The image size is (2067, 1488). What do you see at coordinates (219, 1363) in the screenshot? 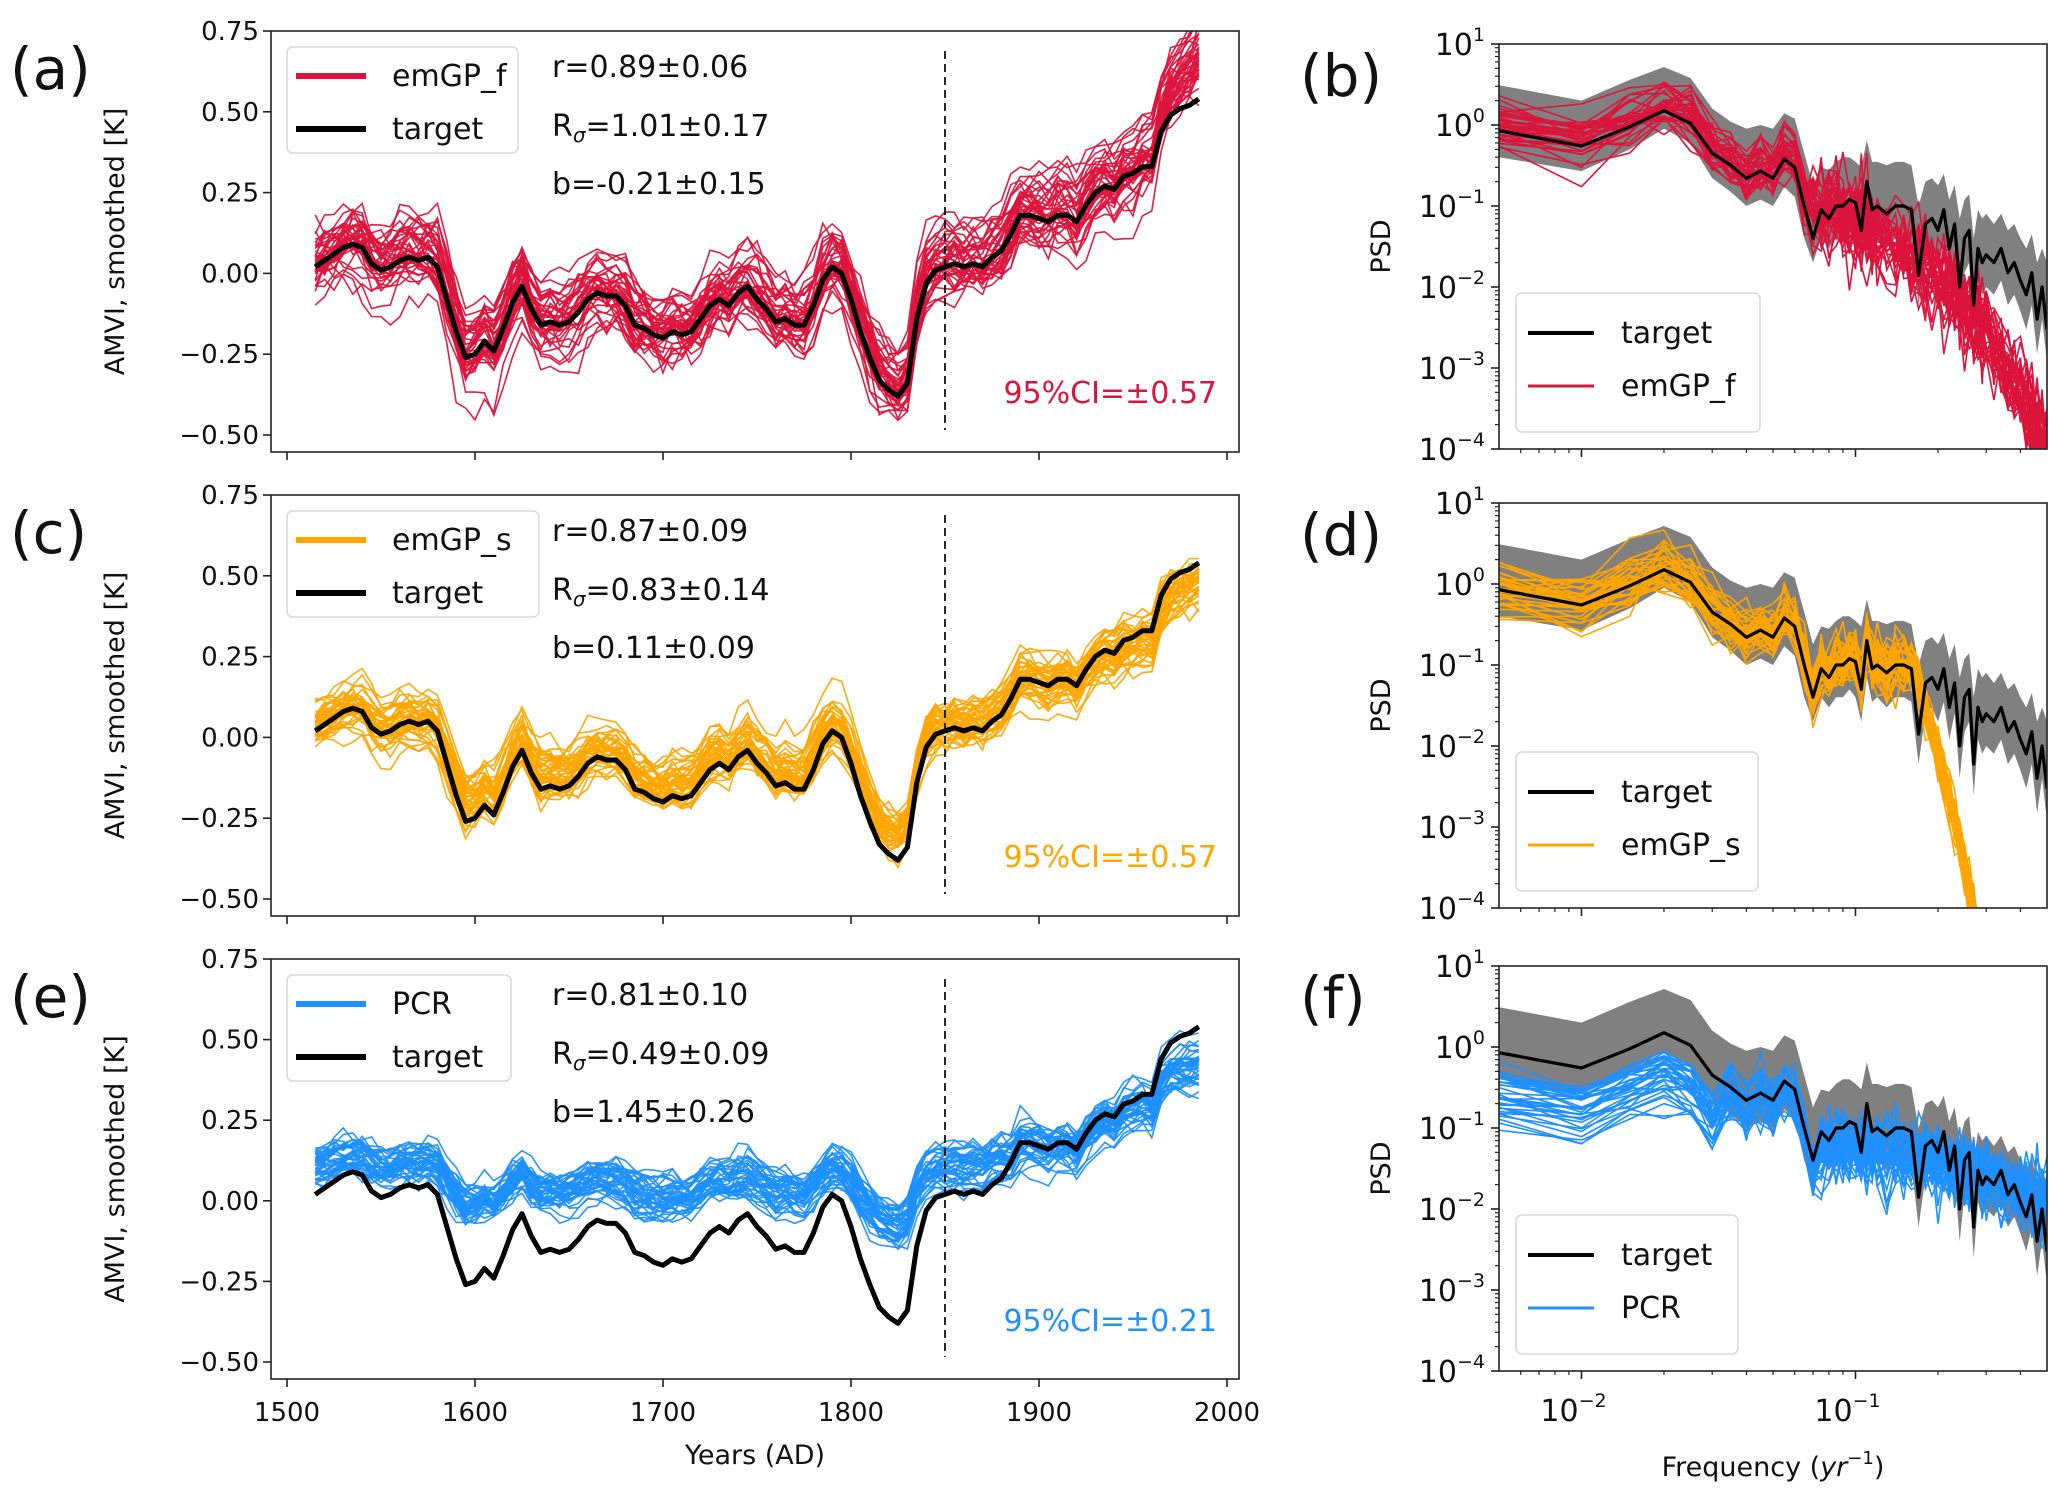
I see `y-tick-label: −0.50` at bounding box center [219, 1363].